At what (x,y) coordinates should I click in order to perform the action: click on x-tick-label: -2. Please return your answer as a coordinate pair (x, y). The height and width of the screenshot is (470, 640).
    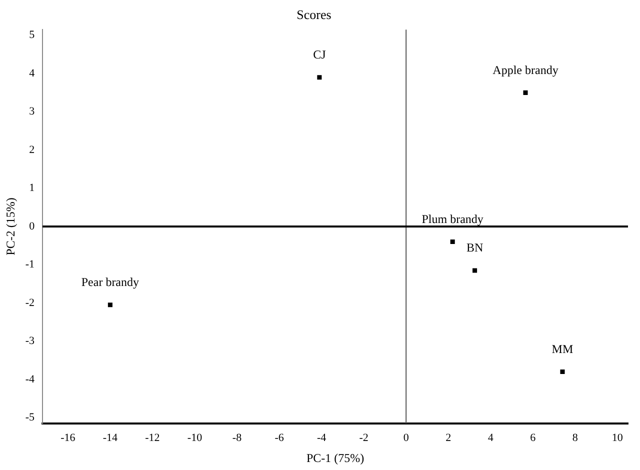
    Looking at the image, I should click on (363, 438).